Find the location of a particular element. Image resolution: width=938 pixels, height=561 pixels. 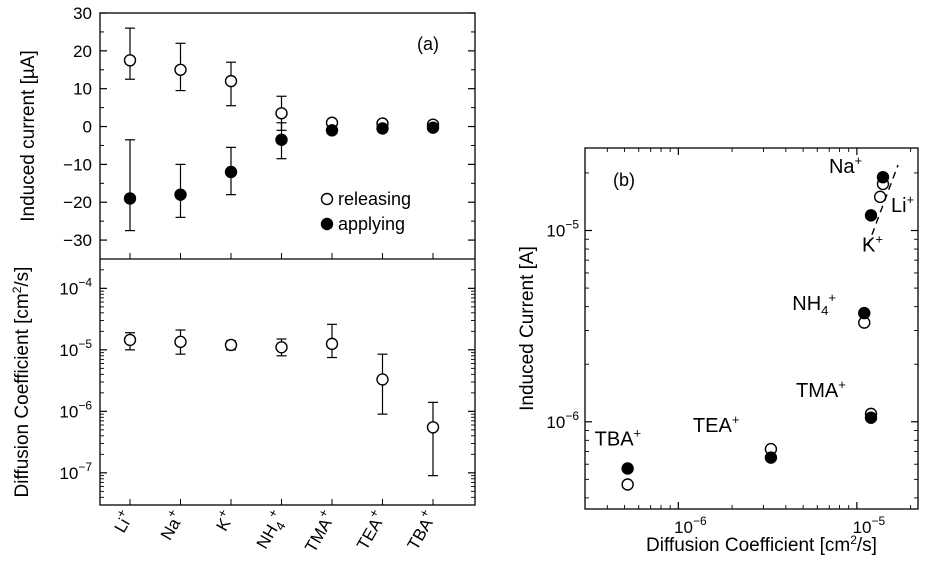

legend-marker-applying is located at coordinates (327, 224).